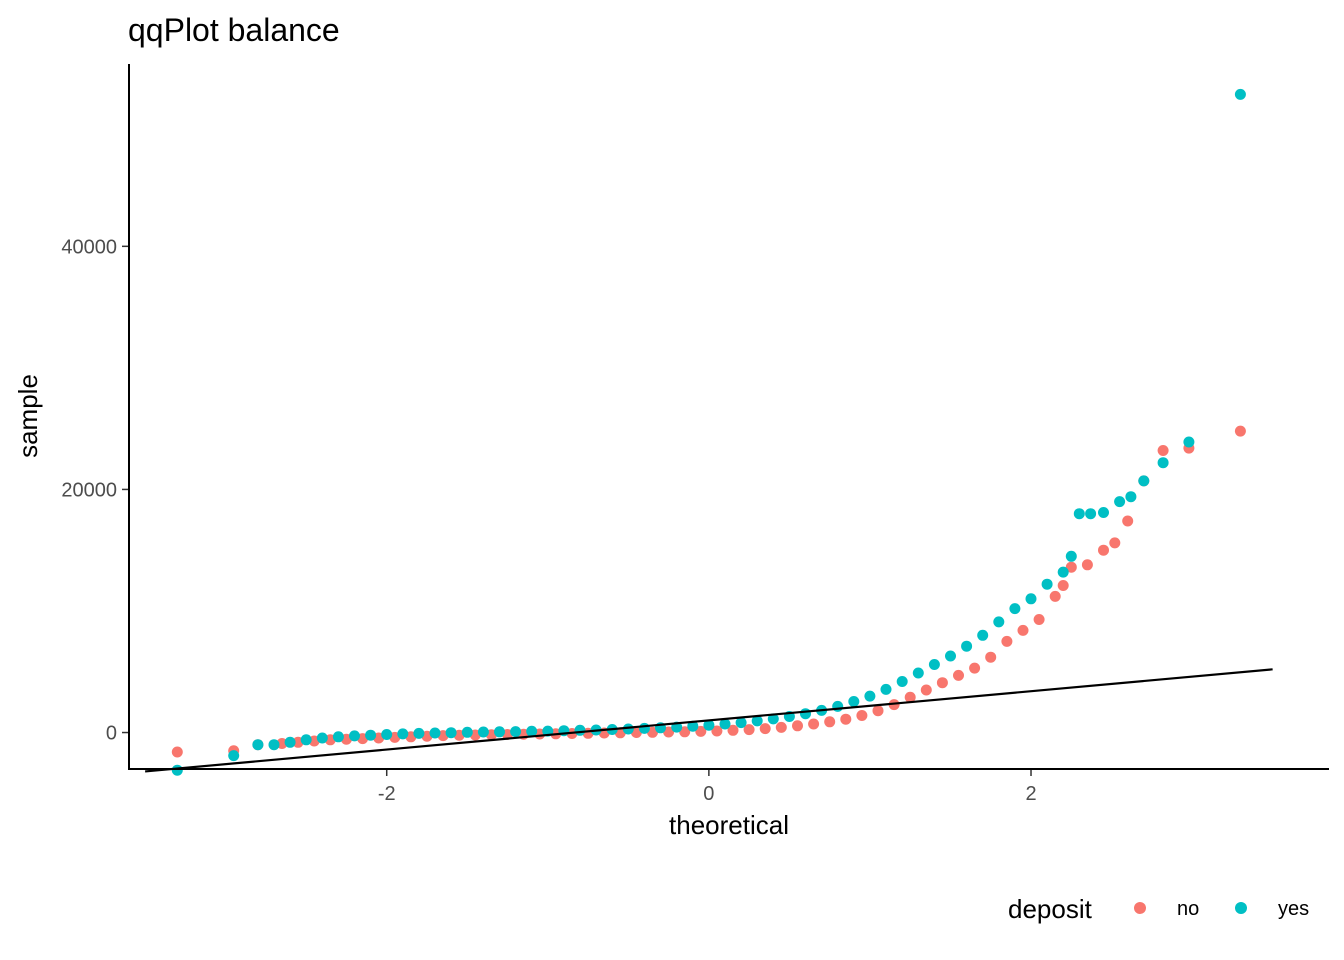 Image resolution: width=1344 pixels, height=960 pixels. Describe the element at coordinates (1241, 908) in the screenshot. I see `legend-swatch-yes` at that location.